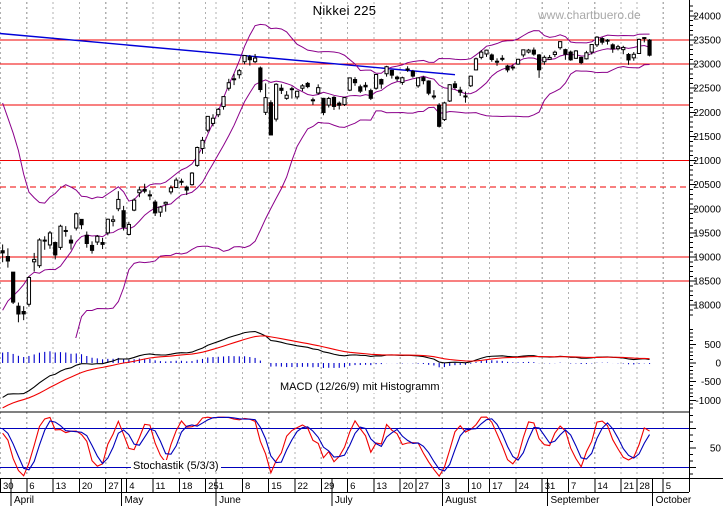 This screenshot has height=506, width=723. Describe the element at coordinates (230, 500) in the screenshot. I see `month-label: June` at that location.